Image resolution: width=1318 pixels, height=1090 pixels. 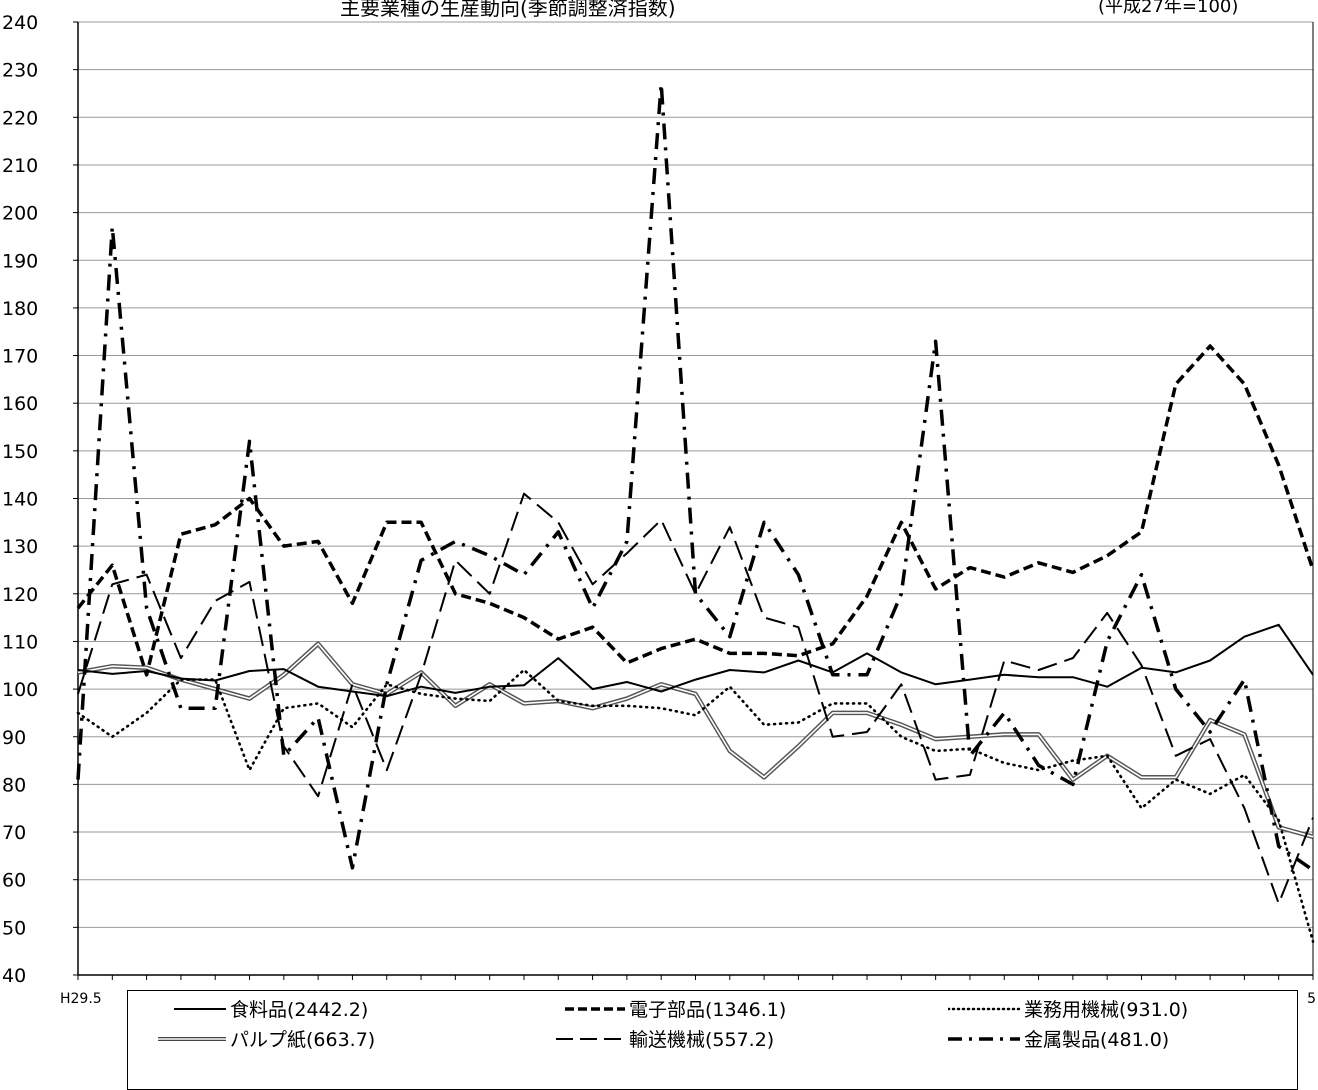 What do you see at coordinates (20, 166) in the screenshot?
I see `y-tick-label: 210` at bounding box center [20, 166].